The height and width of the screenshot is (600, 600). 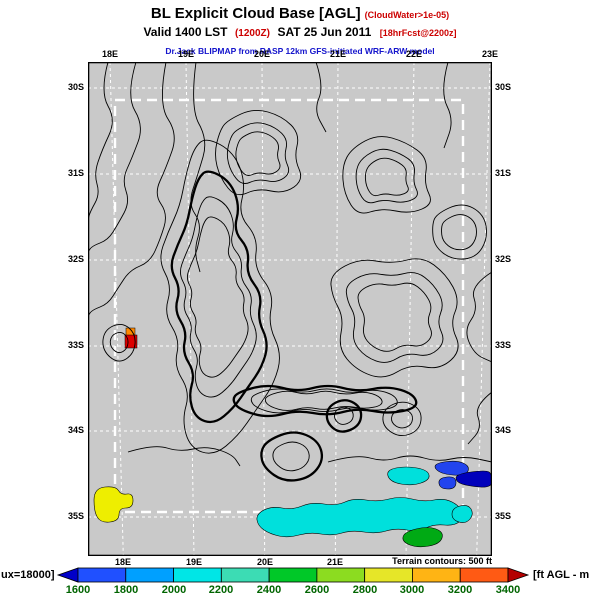 I want to click on axis-label-right-32s: 32S, so click(x=503, y=259).